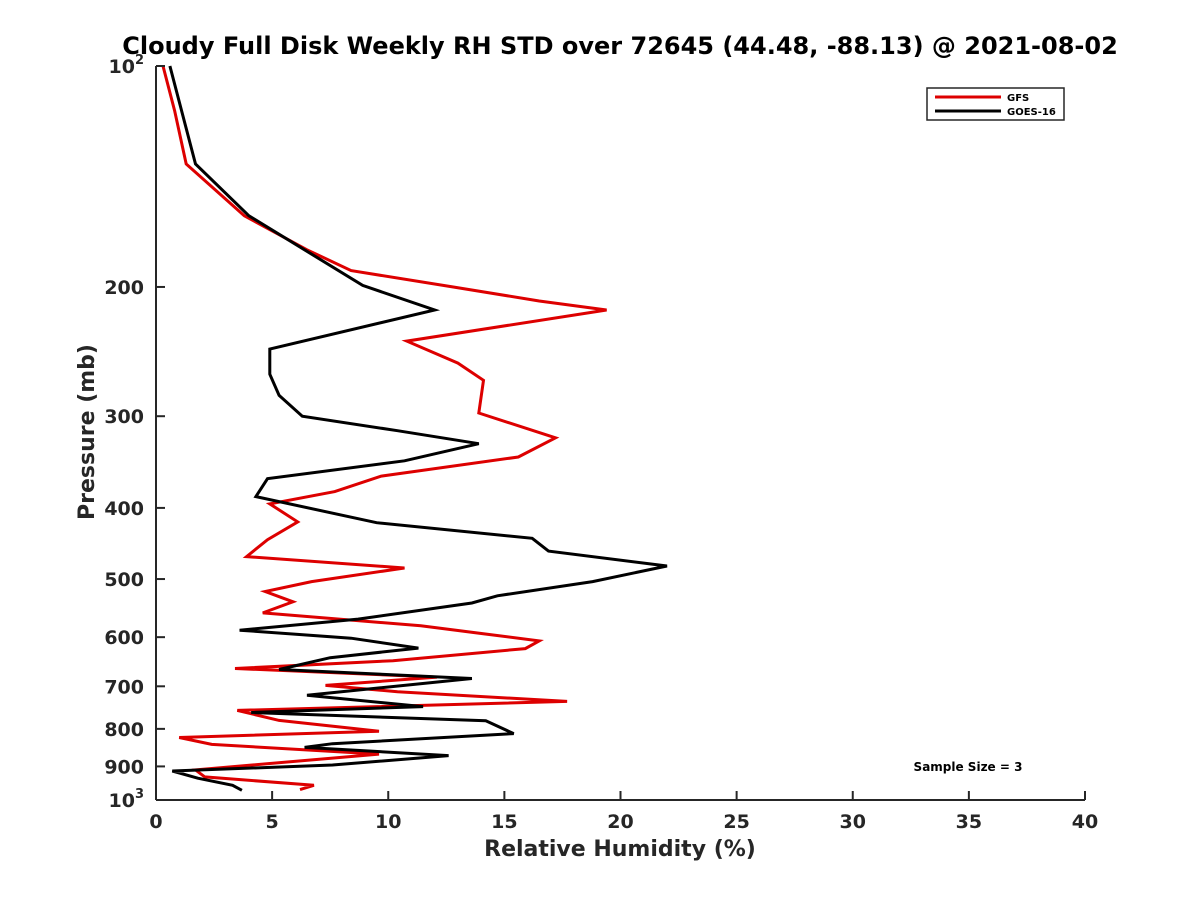 This screenshot has width=1200, height=900. I want to click on x-tick-label: 35, so click(969, 822).